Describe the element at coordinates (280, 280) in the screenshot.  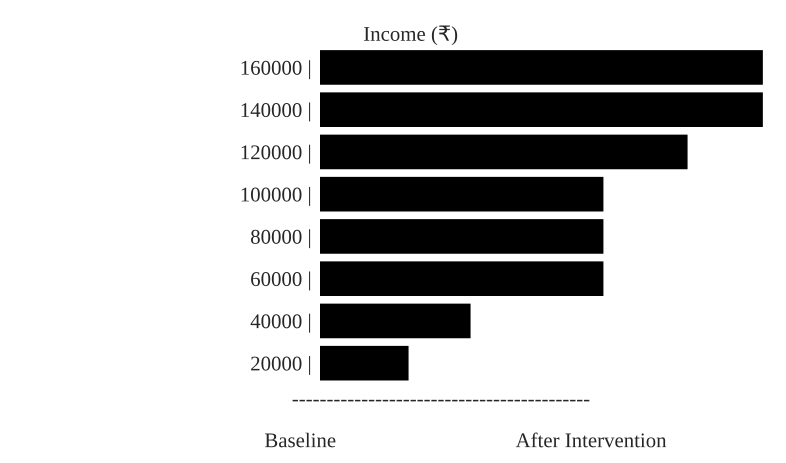
I see `y-tick-label: 60000 |` at that location.